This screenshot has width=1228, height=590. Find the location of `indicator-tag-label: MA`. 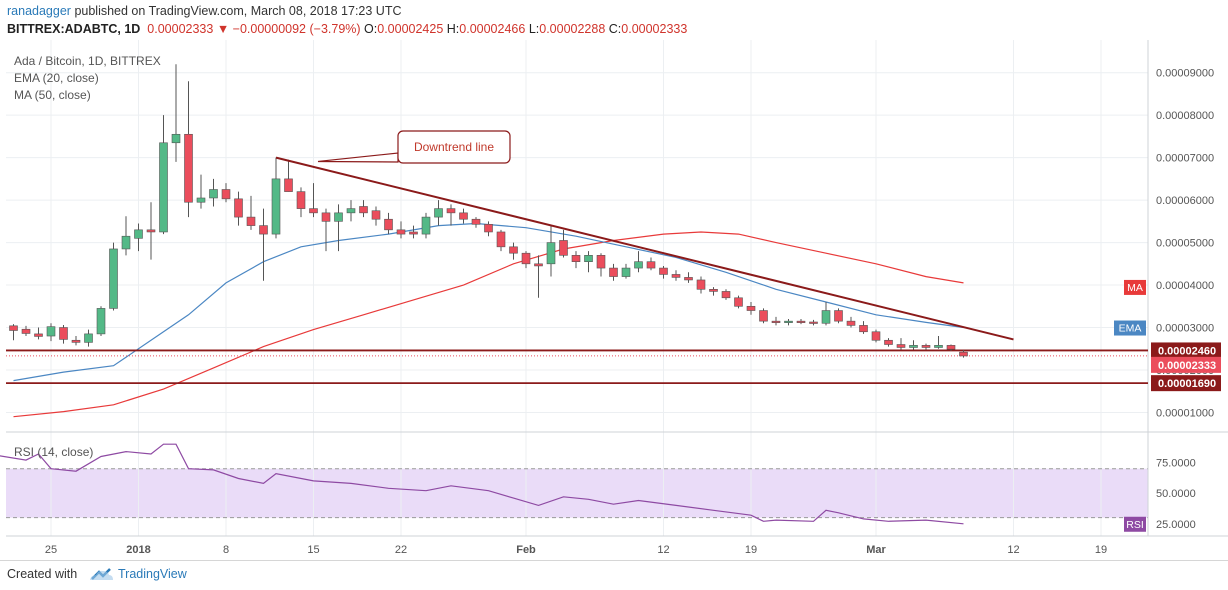

indicator-tag-label: MA is located at coordinates (1135, 288).